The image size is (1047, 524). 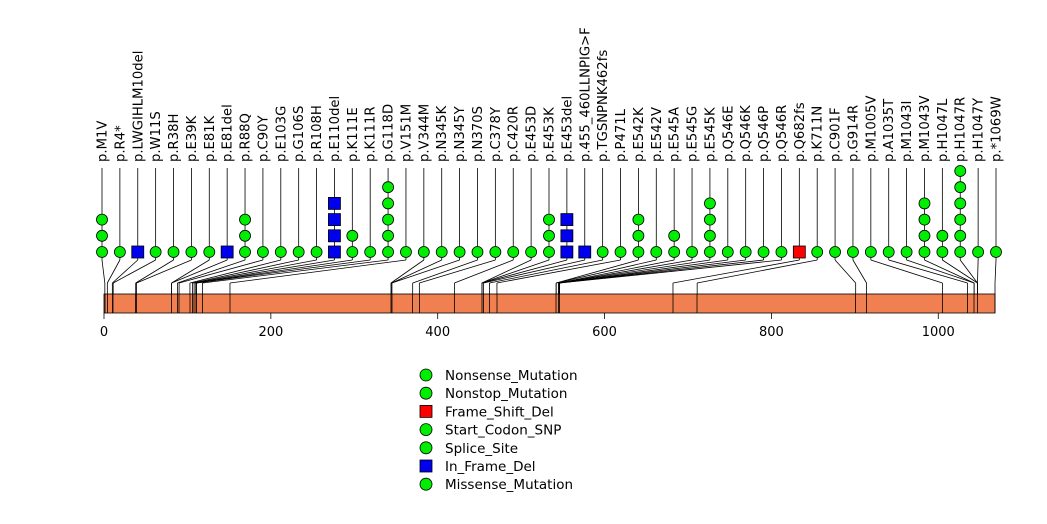 What do you see at coordinates (228, 133) in the screenshot?
I see `mutation-label: p.E81del` at bounding box center [228, 133].